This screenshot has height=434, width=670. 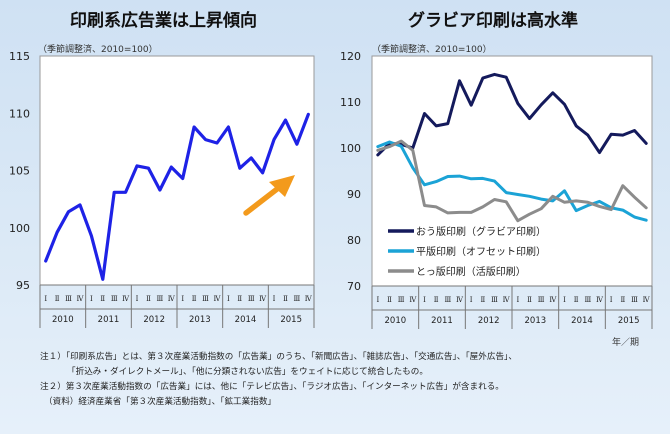 What do you see at coordinates (163, 21) in the screenshot?
I see `left-chart-title: 印刷系広告業は上昇傾向` at bounding box center [163, 21].